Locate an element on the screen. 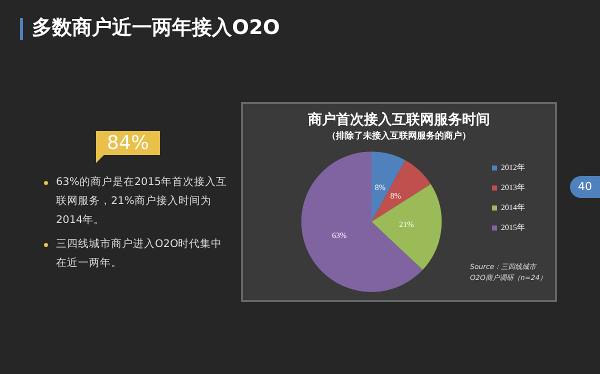 The height and width of the screenshot is (374, 600). text: 40 is located at coordinates (585, 187).